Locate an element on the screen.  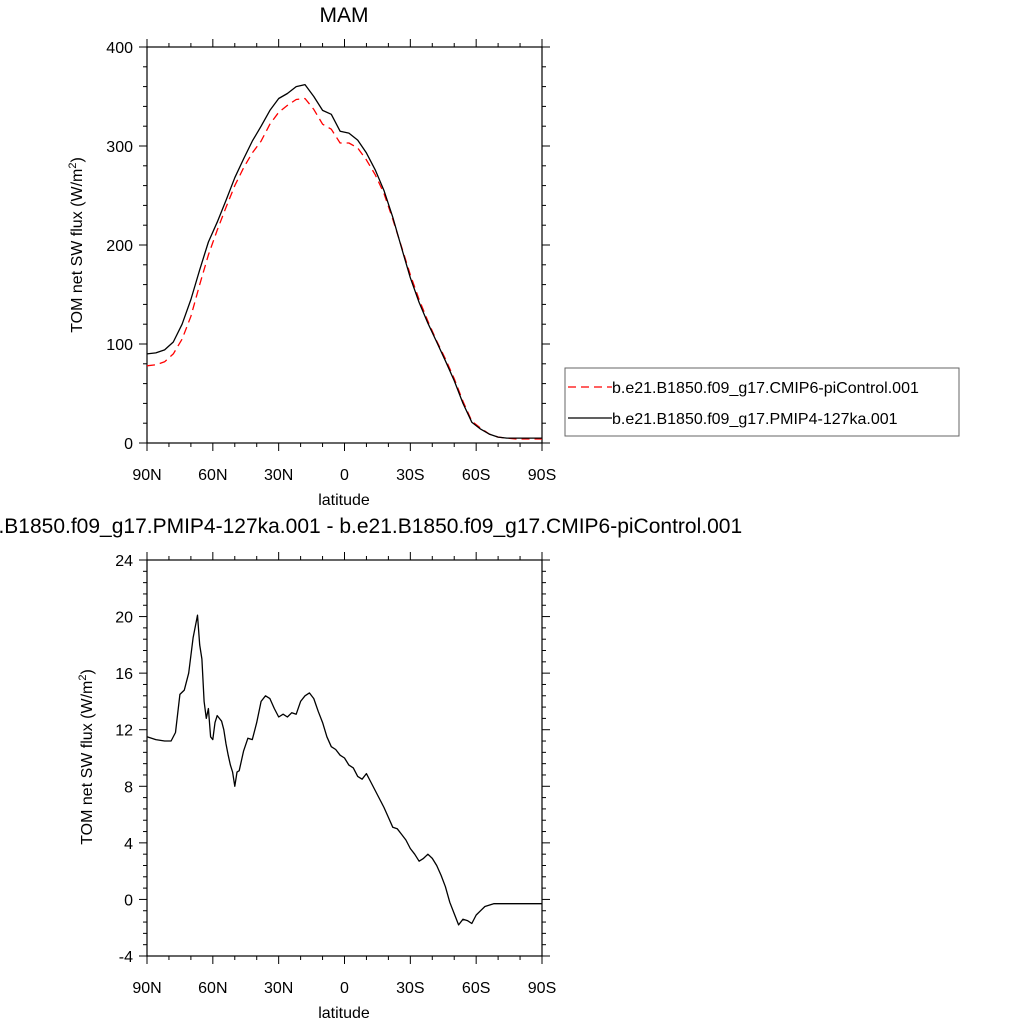
top-y-tick-label: 300 is located at coordinates (119, 147).